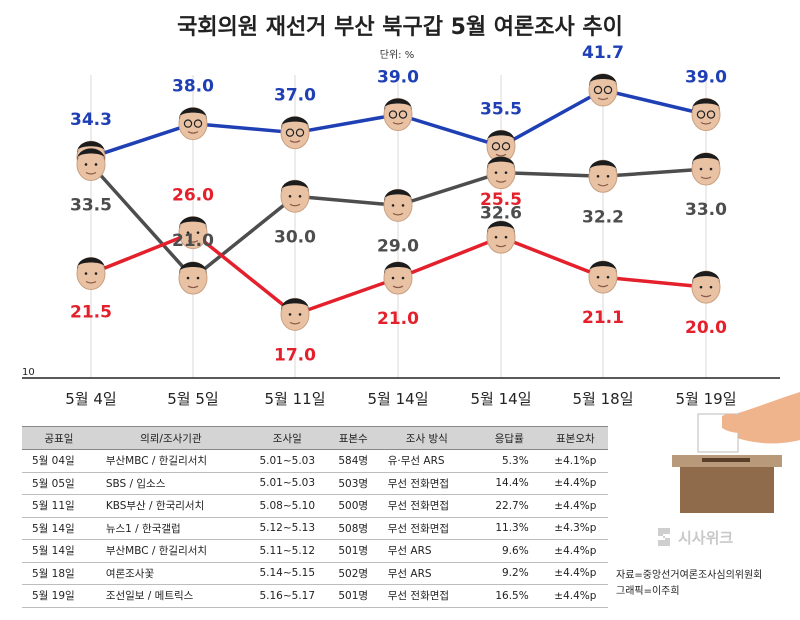 This screenshot has width=800, height=620. Describe the element at coordinates (59, 461) in the screenshot. I see `table-cell: 5월 04일` at that location.